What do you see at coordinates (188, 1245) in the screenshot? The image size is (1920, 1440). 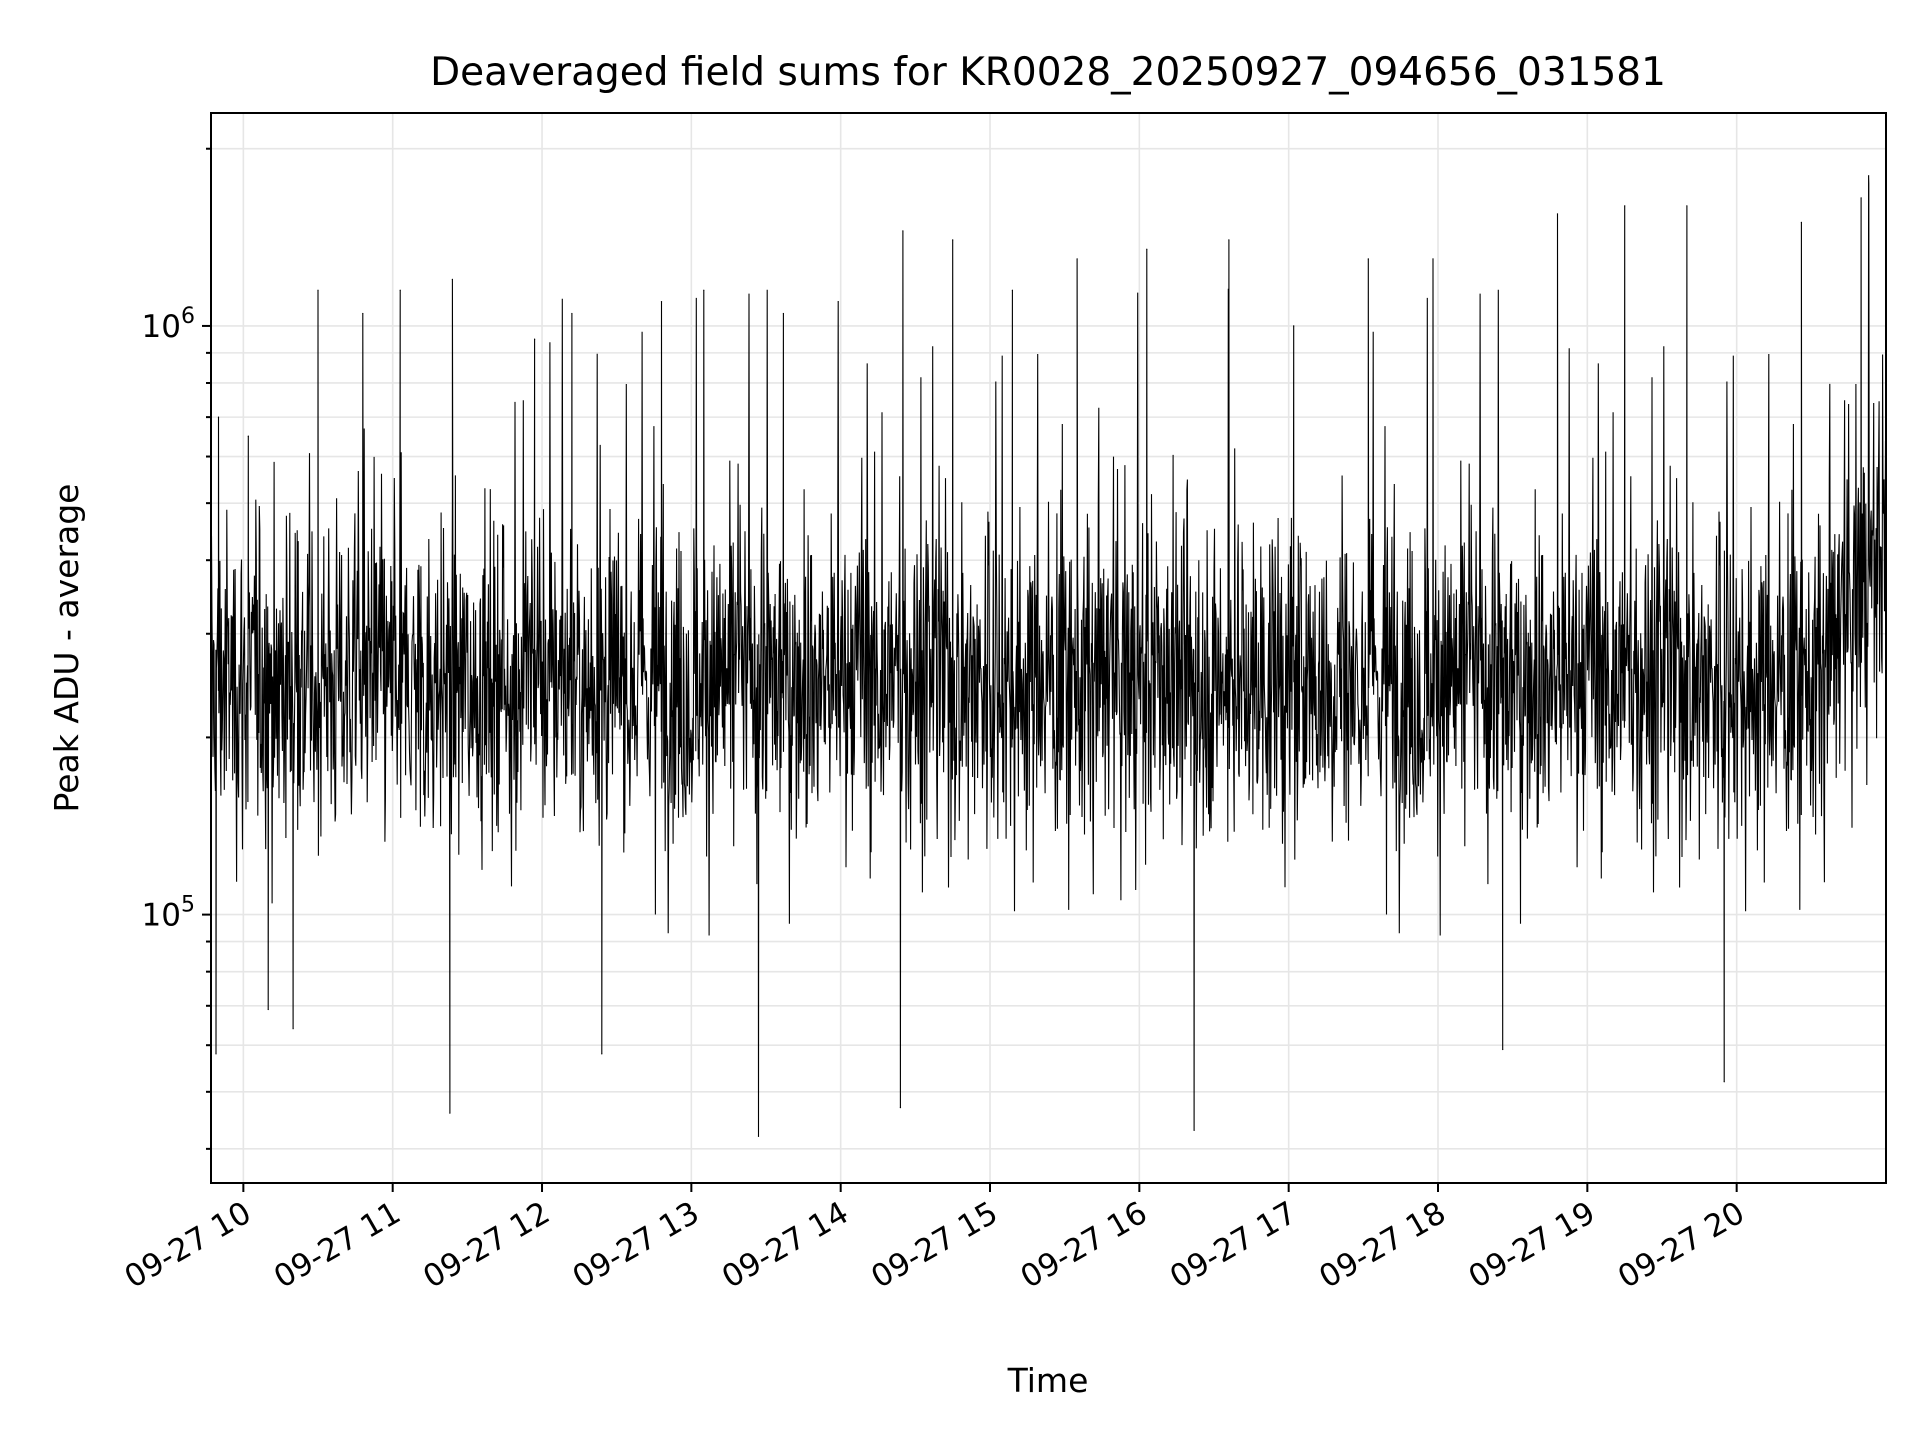 I see `x-tick-label: 09-27 10` at bounding box center [188, 1245].